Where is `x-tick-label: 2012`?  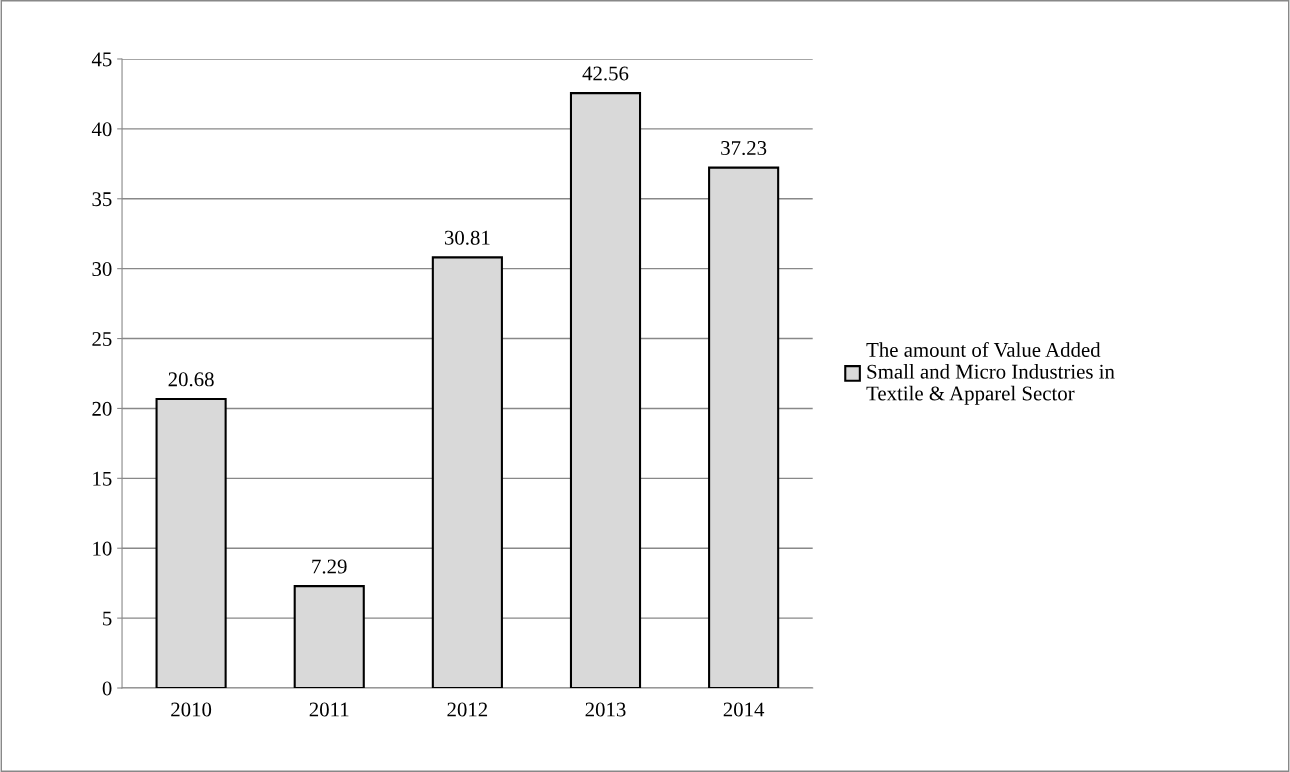
x-tick-label: 2012 is located at coordinates (467, 709).